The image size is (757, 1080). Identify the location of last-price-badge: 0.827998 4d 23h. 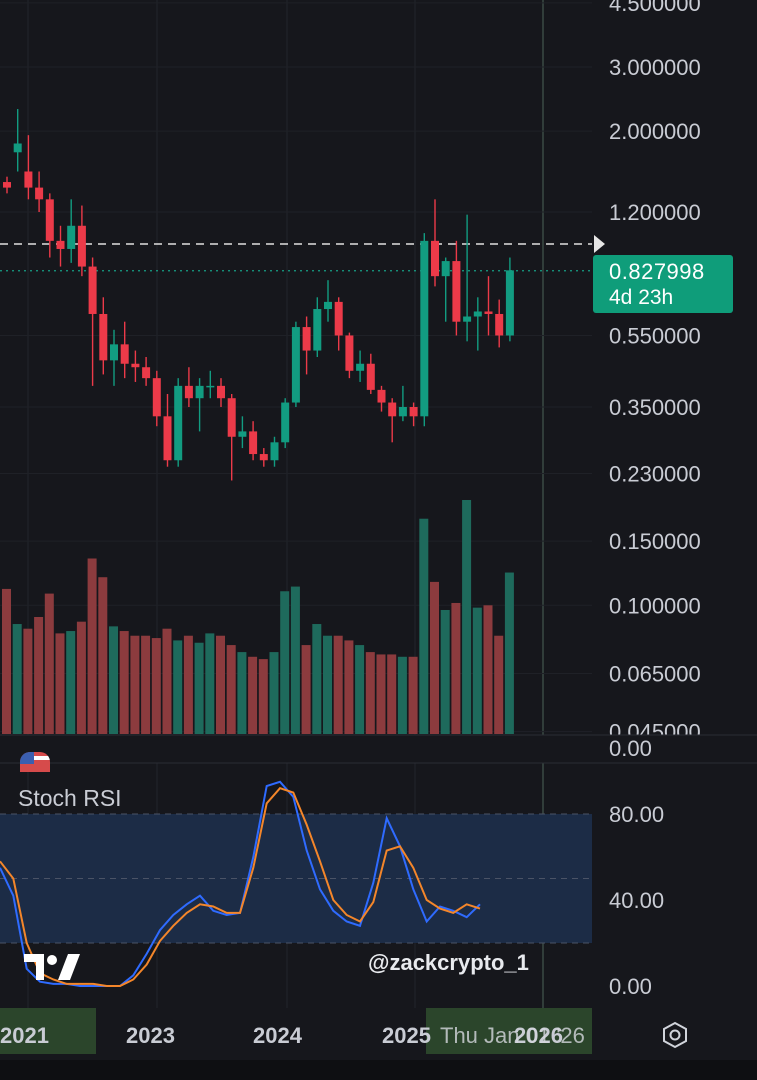
(663, 284).